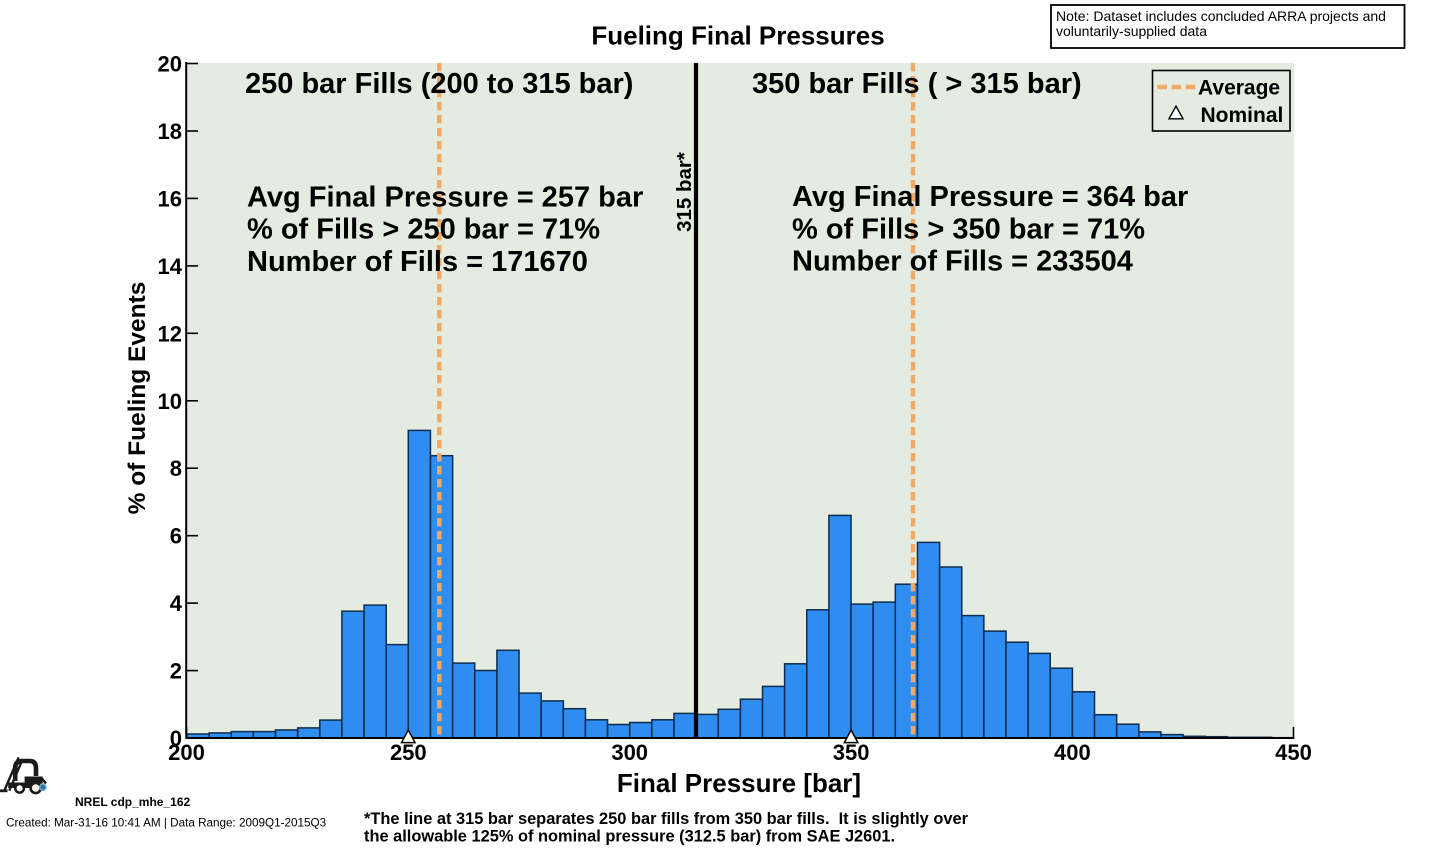 Image resolution: width=1431 pixels, height=859 pixels. What do you see at coordinates (170, 401) in the screenshot?
I see `svg-text: 10` at bounding box center [170, 401].